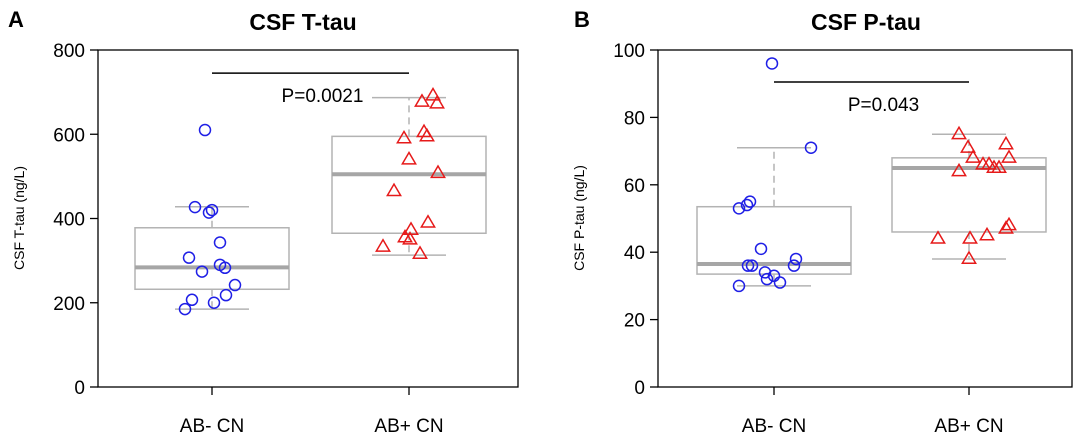  What do you see at coordinates (212, 426) in the screenshot?
I see `category-label-a: AB- CN` at bounding box center [212, 426].